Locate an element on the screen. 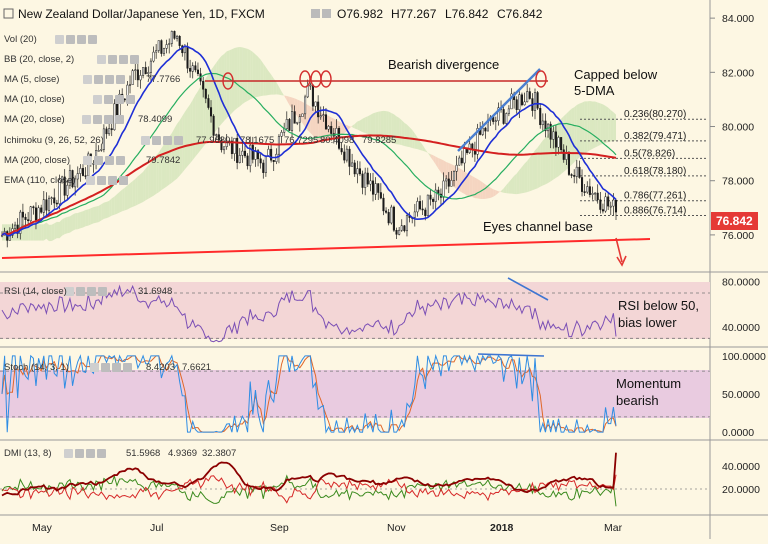  settings-icon is located at coordinates (326, 13).